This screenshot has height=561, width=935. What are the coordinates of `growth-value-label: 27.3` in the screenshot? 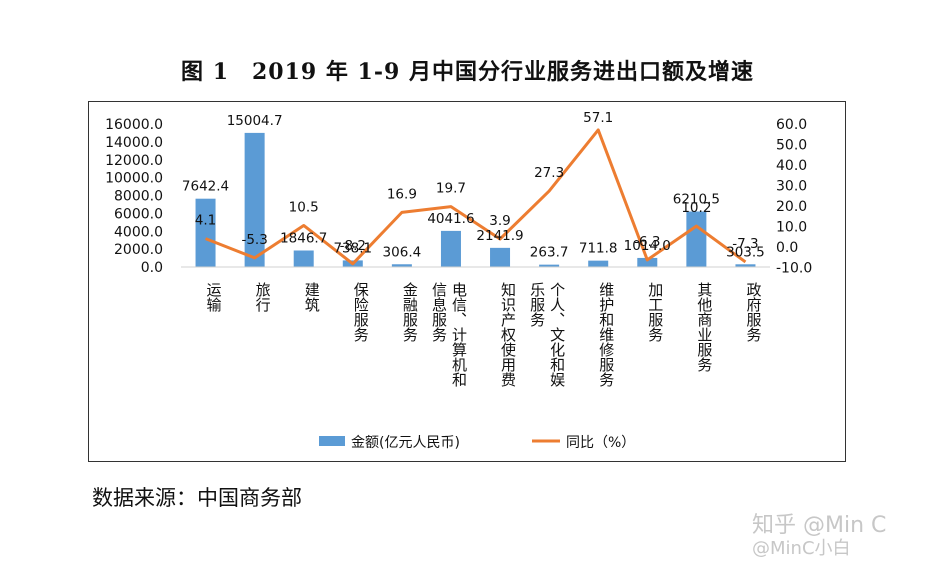 It's located at (549, 173).